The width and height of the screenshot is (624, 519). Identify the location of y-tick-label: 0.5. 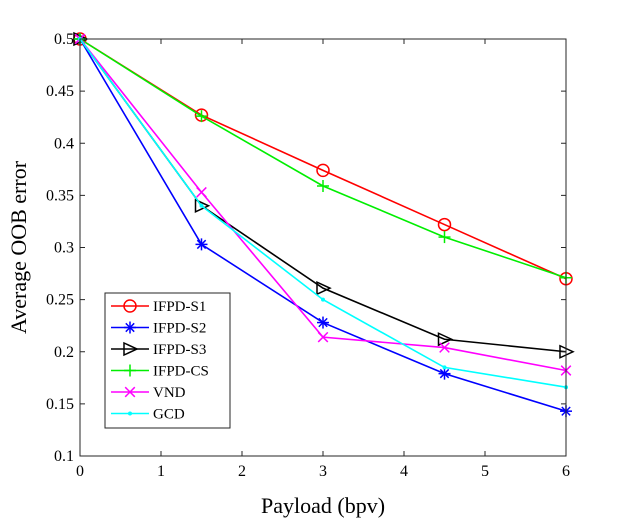
(64, 39).